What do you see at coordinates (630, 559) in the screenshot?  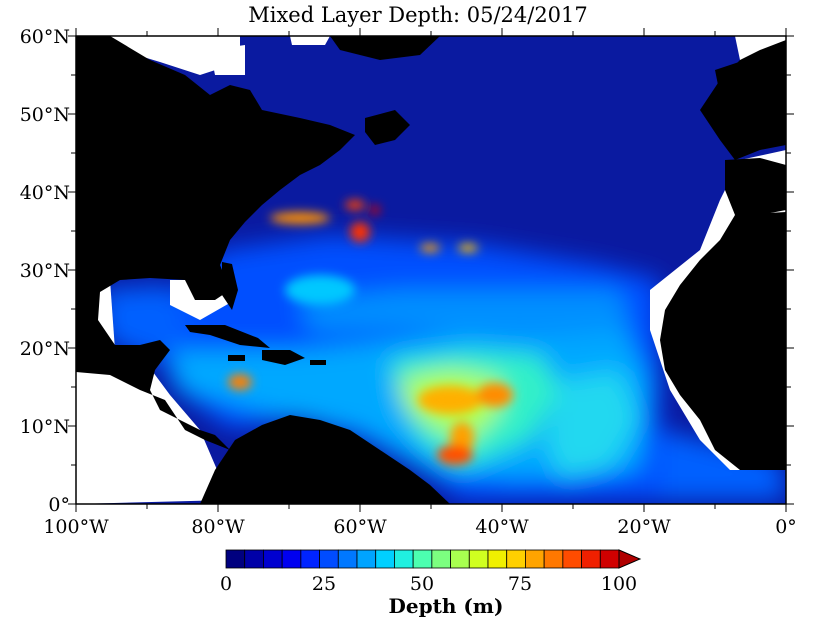 I see `colorbar-over-arrow` at bounding box center [630, 559].